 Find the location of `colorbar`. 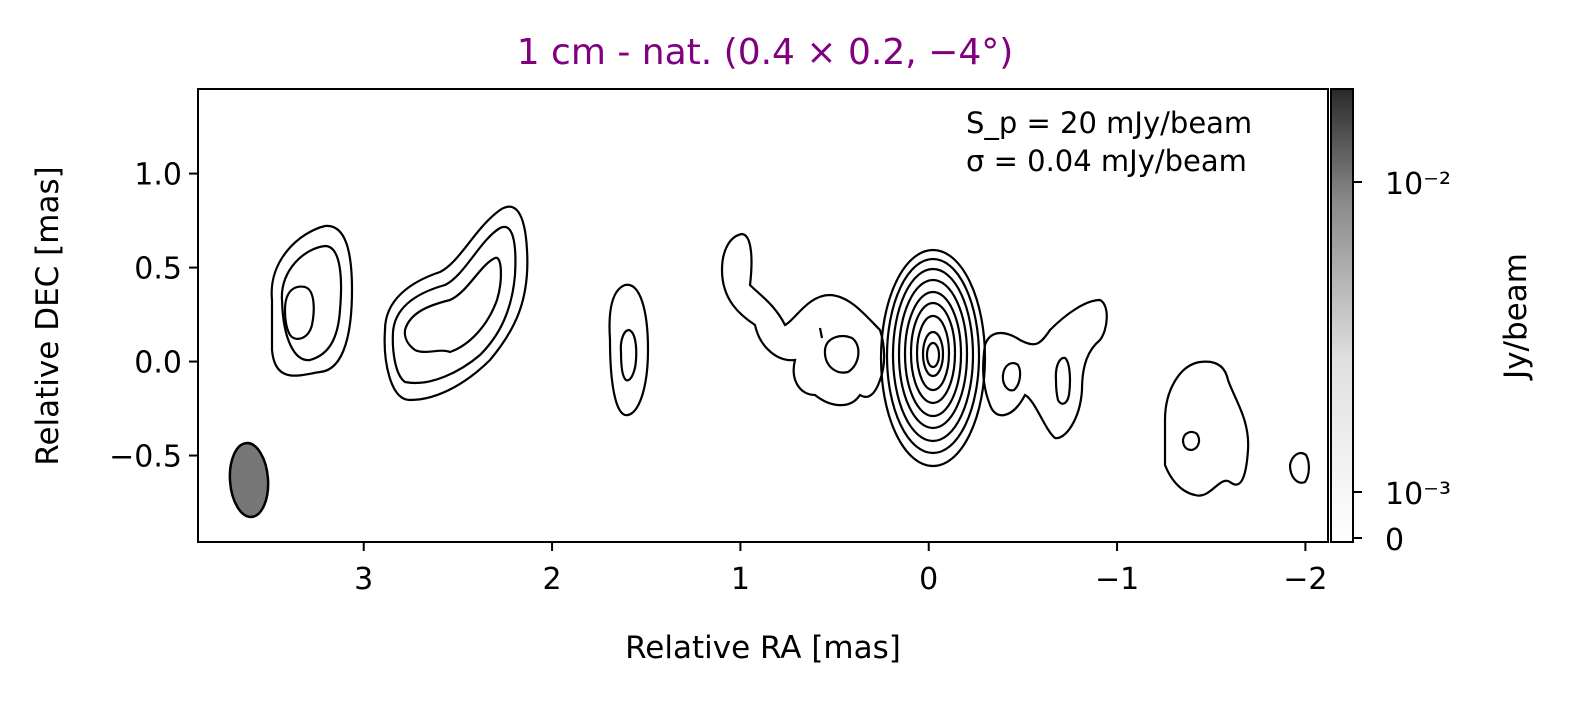

colorbar is located at coordinates (1342, 315).